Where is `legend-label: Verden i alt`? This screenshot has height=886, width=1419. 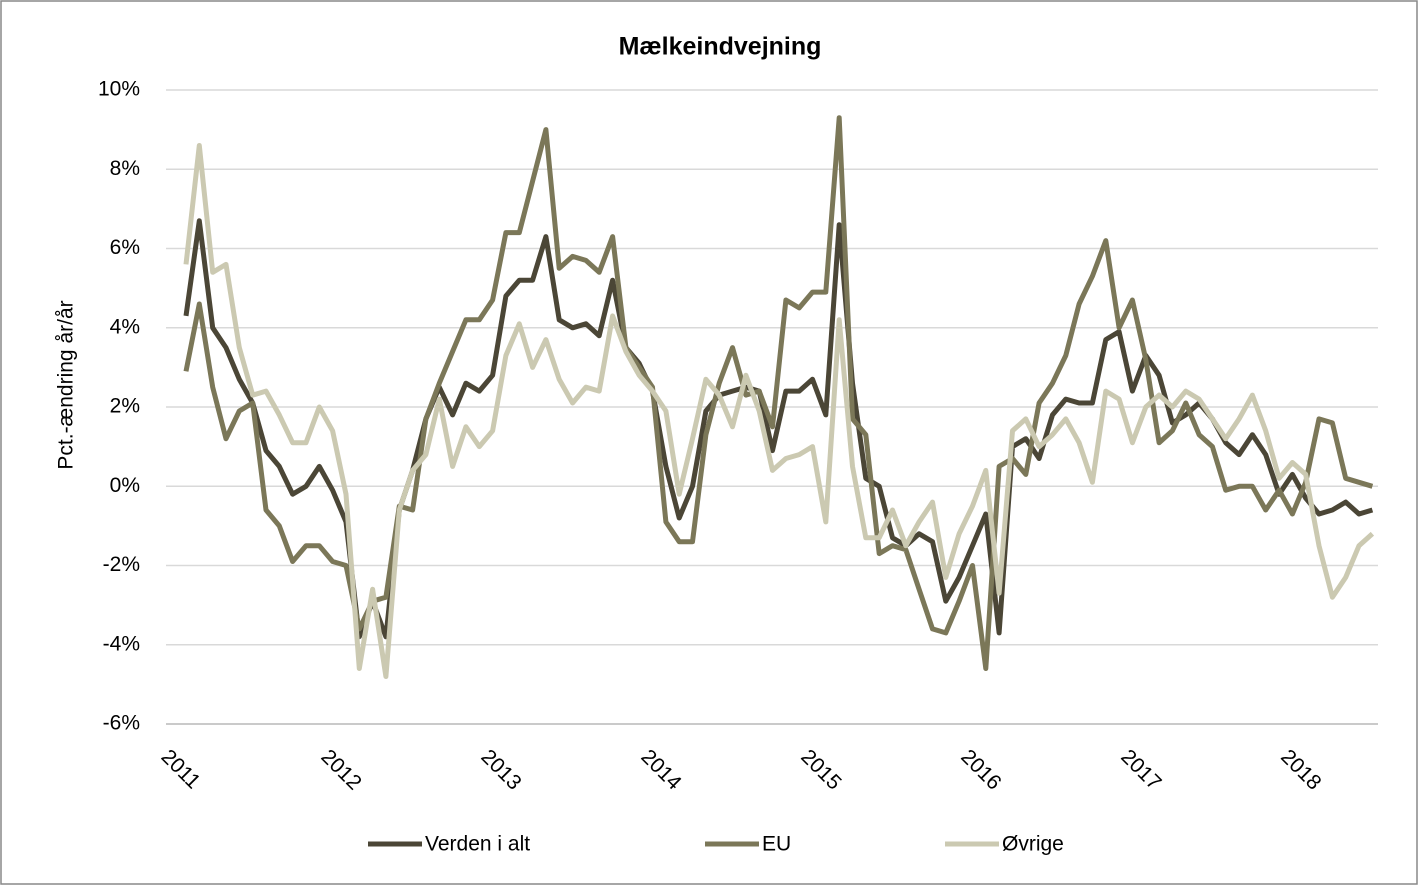
legend-label: Verden i alt is located at coordinates (477, 844).